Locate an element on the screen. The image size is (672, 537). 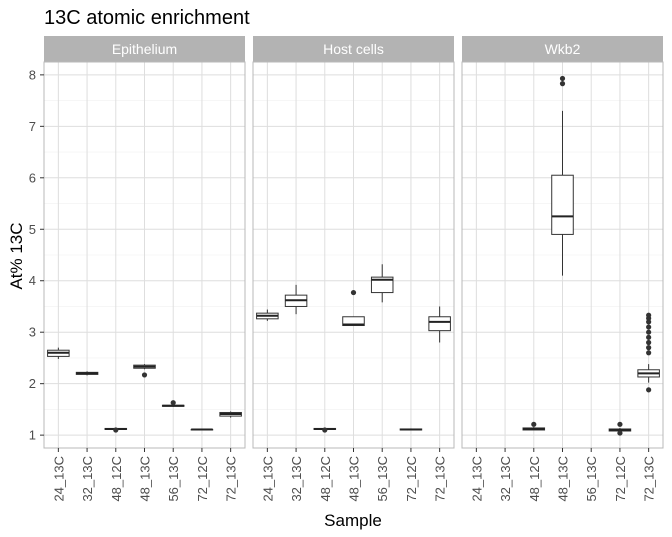
x-axis-title: Sample is located at coordinates (353, 520).